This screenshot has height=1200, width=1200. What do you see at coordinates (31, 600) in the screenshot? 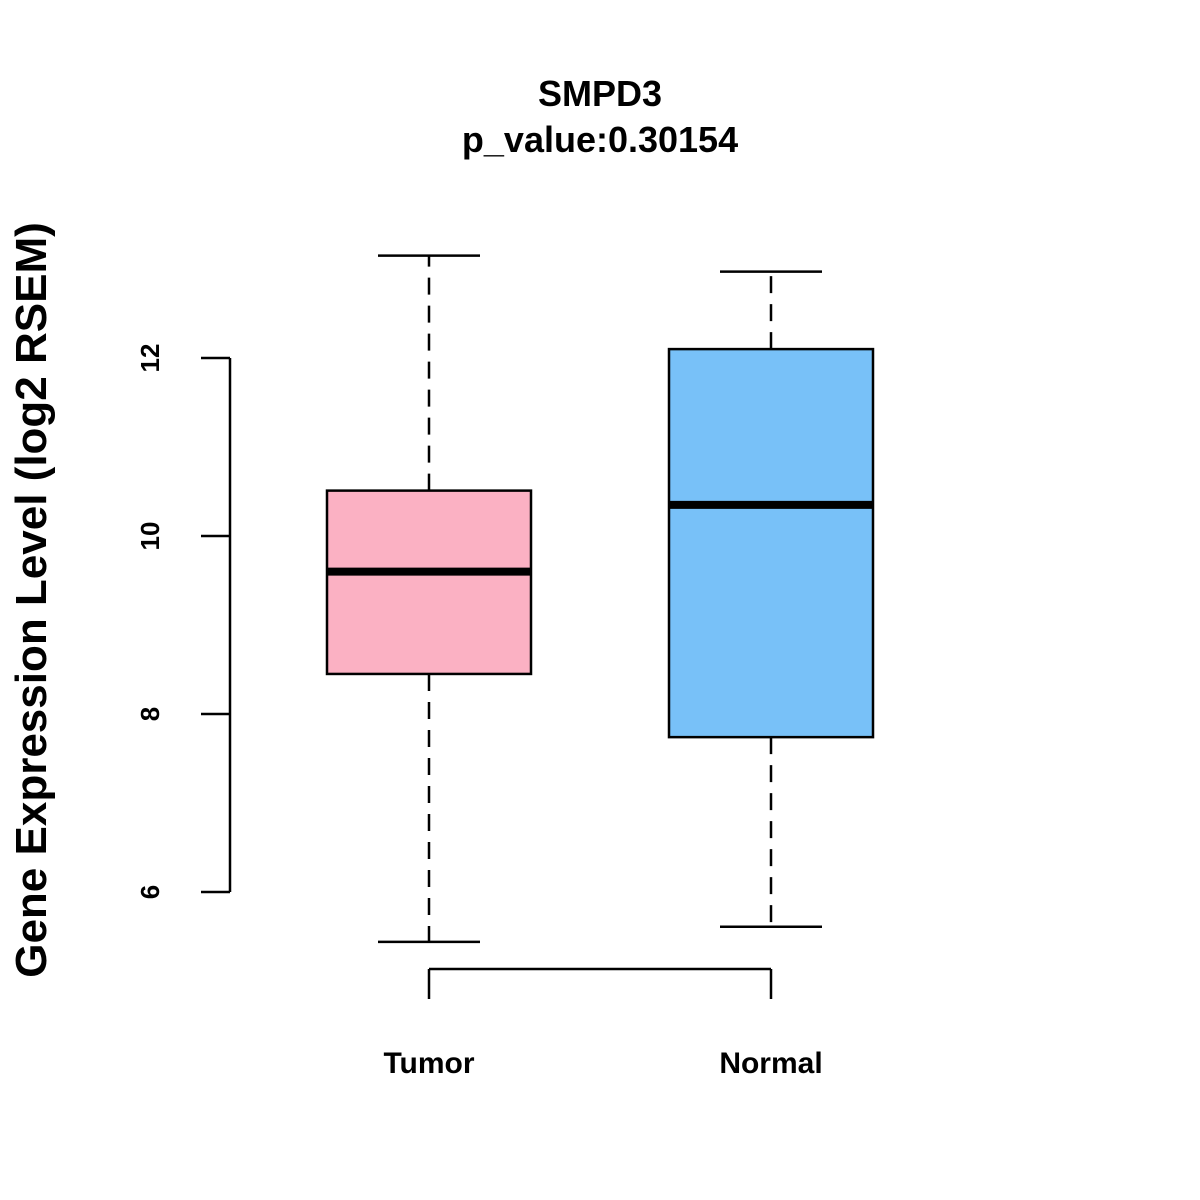
I see `y-axis-label: Gene Expression Level (log2 RSEM)` at bounding box center [31, 600].